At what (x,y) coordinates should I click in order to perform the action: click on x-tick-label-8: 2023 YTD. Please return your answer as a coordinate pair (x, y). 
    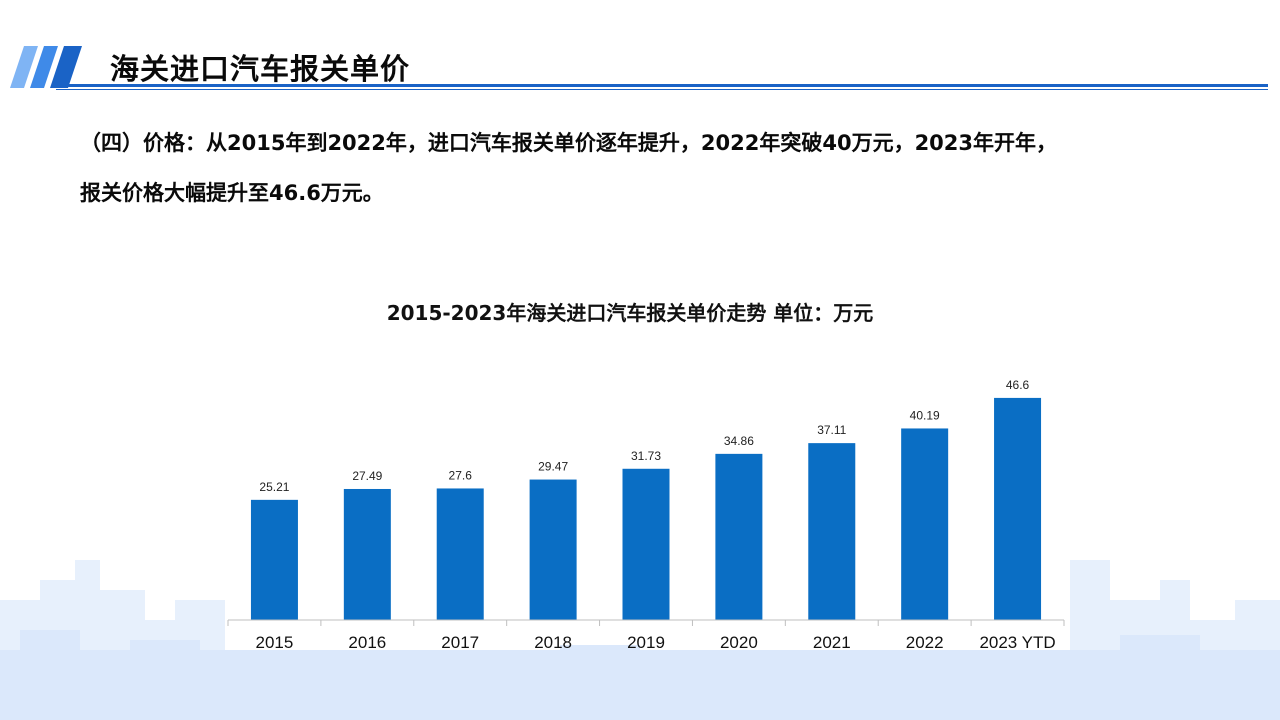
    Looking at the image, I should click on (1017, 642).